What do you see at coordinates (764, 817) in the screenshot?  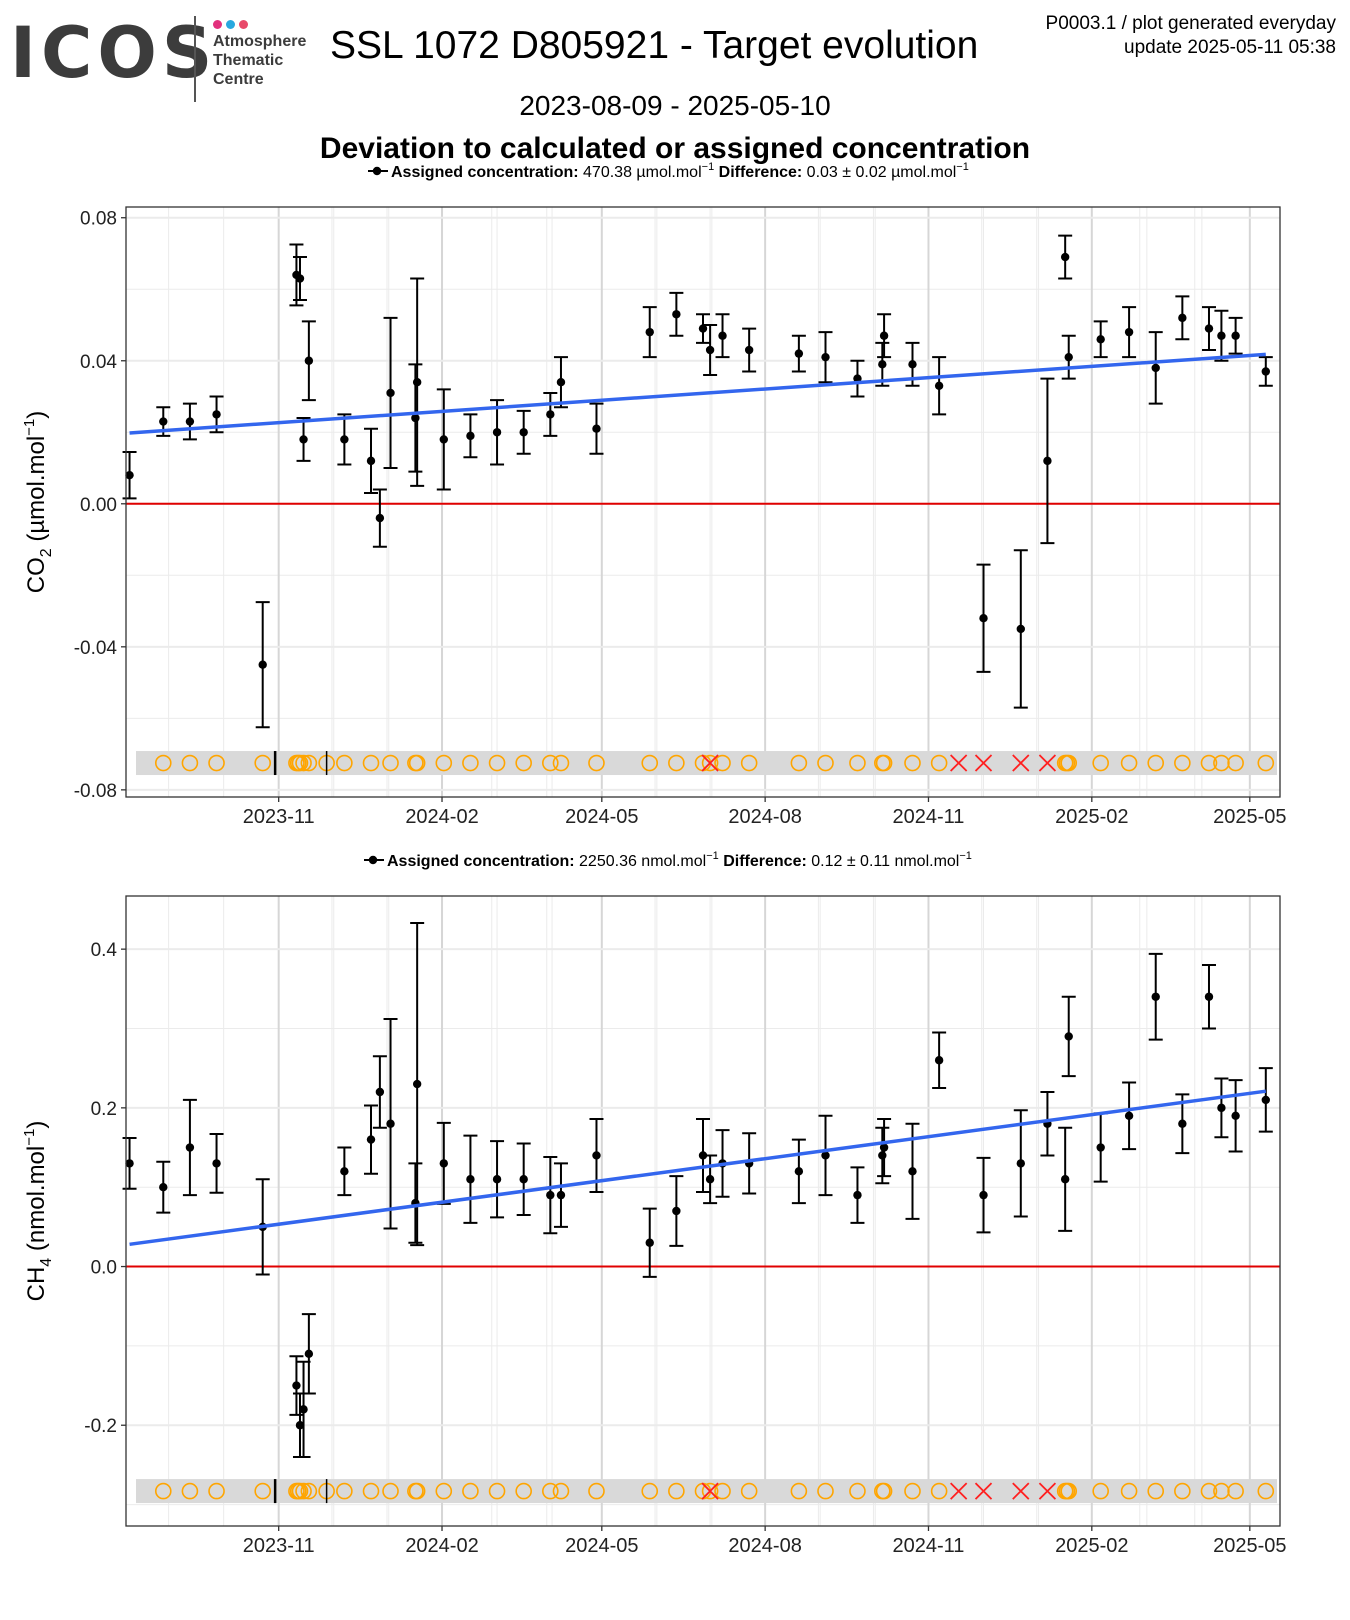 I see `x-tick-label: 2024-08` at bounding box center [764, 817].